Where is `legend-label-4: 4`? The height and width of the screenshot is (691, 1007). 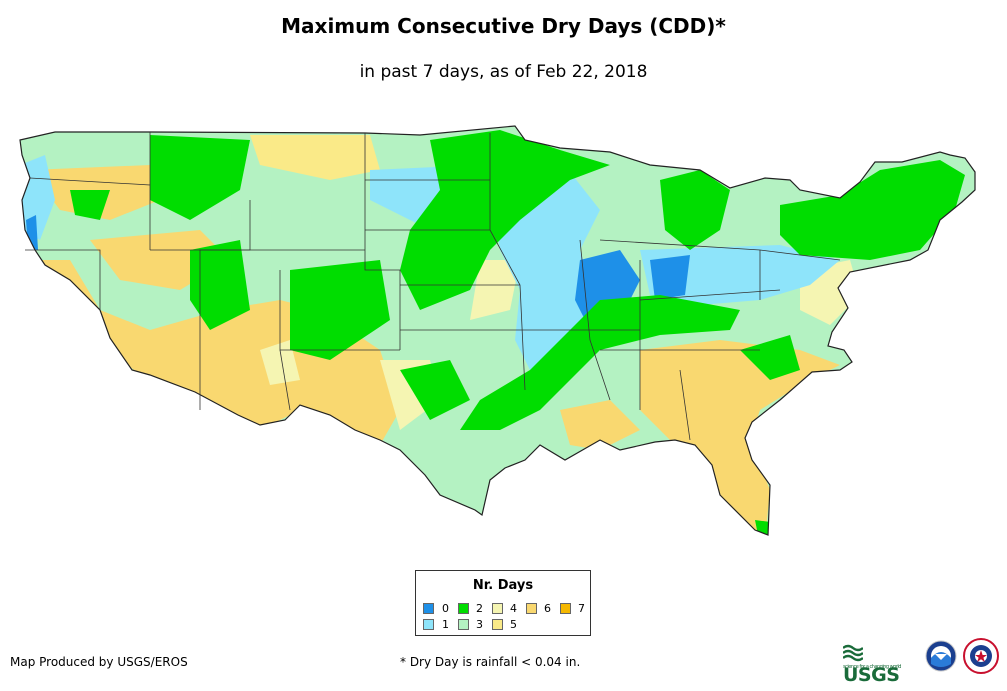 legend-label-4: 4 is located at coordinates (513, 608).